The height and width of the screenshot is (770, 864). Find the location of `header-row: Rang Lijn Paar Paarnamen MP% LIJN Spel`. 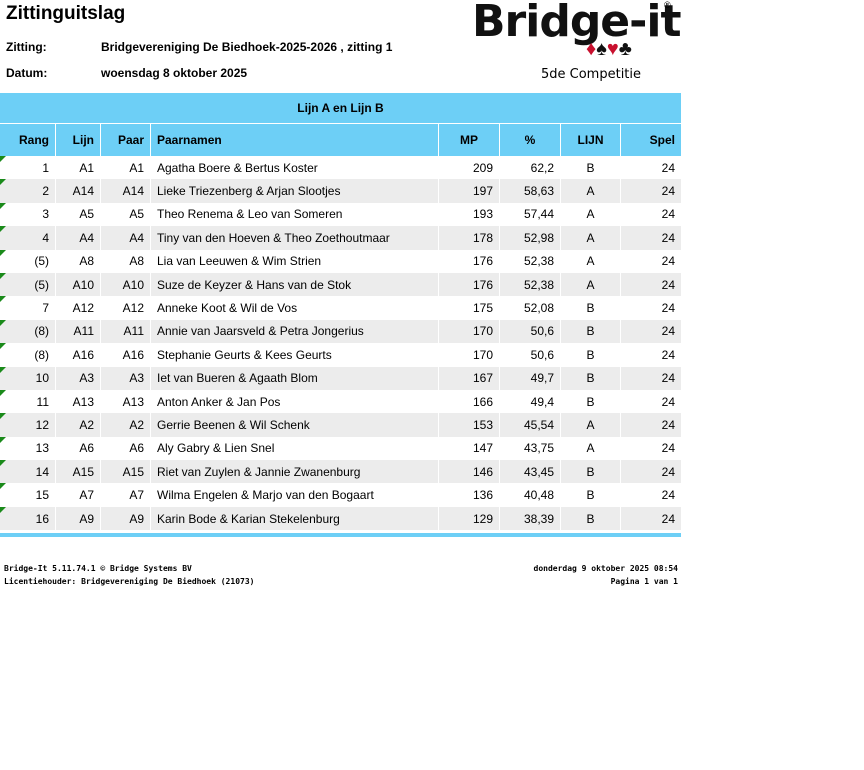

header-row: Rang Lijn Paar Paarnamen MP% LIJN Spel is located at coordinates (340, 139).